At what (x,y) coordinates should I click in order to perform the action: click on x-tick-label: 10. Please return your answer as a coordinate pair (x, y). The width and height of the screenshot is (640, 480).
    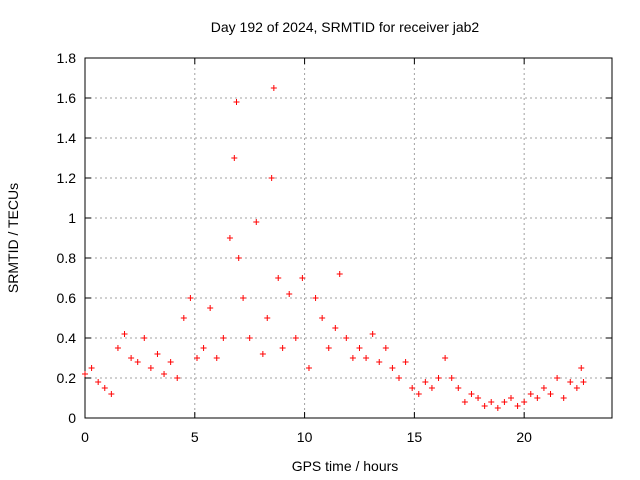
    Looking at the image, I should click on (305, 437).